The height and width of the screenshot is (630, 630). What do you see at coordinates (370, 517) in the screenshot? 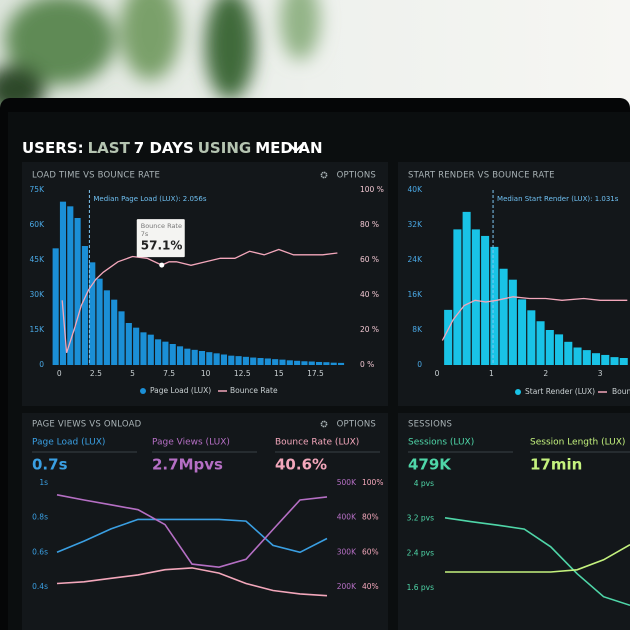
I see `y-tick-label: 80%` at bounding box center [370, 517].